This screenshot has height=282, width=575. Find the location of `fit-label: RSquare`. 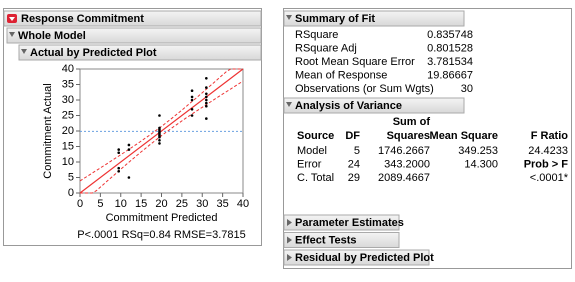

fit-label: RSquare is located at coordinates (316, 35).